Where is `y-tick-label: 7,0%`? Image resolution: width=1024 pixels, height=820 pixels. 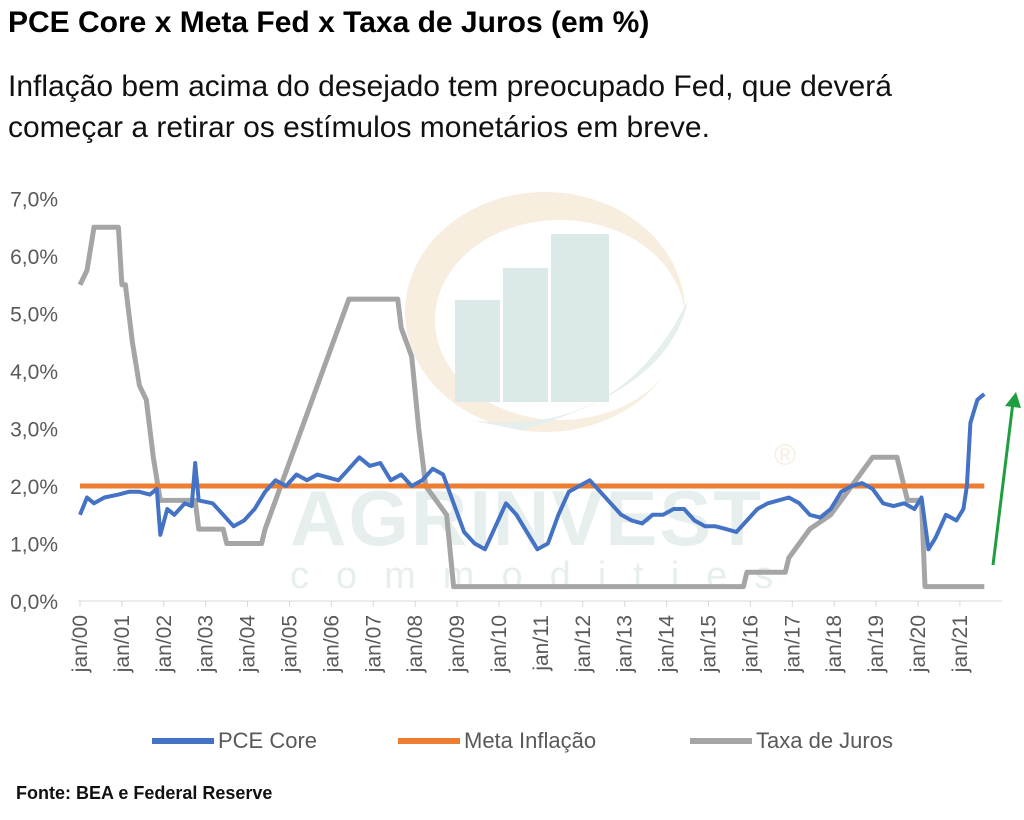 y-tick-label: 7,0% is located at coordinates (34, 200).